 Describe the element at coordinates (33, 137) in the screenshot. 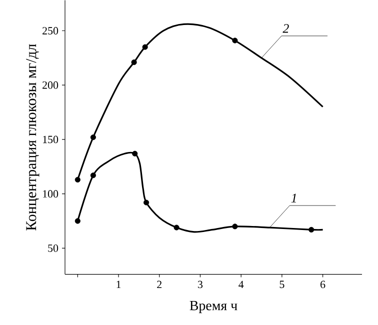

I see `y-axis-title: Концентрация глюкозы мг/дл` at that location.